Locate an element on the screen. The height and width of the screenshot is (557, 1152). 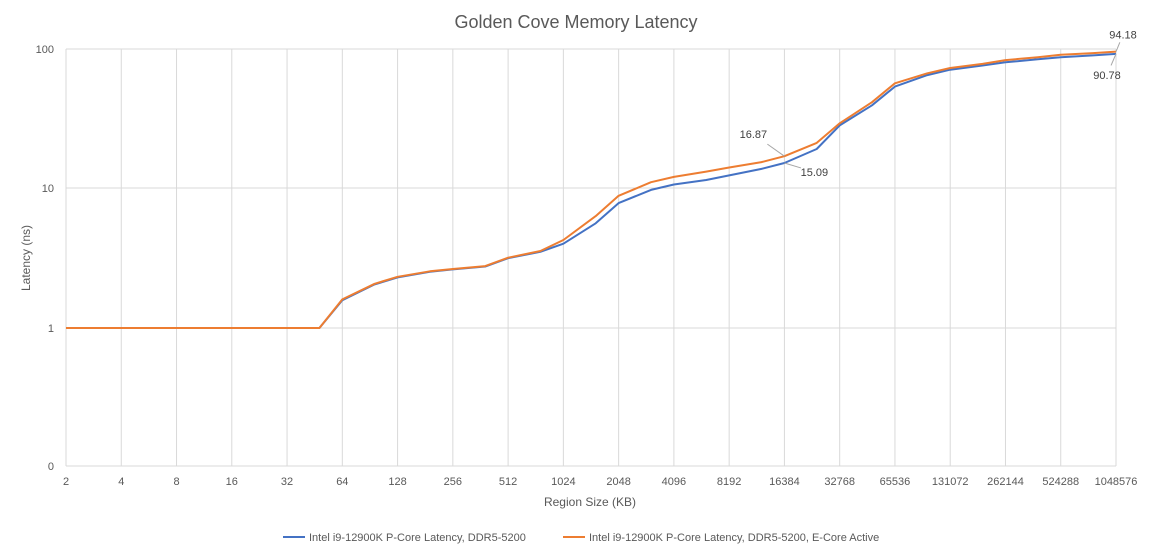
x-tick-label: 1024 is located at coordinates (563, 482).